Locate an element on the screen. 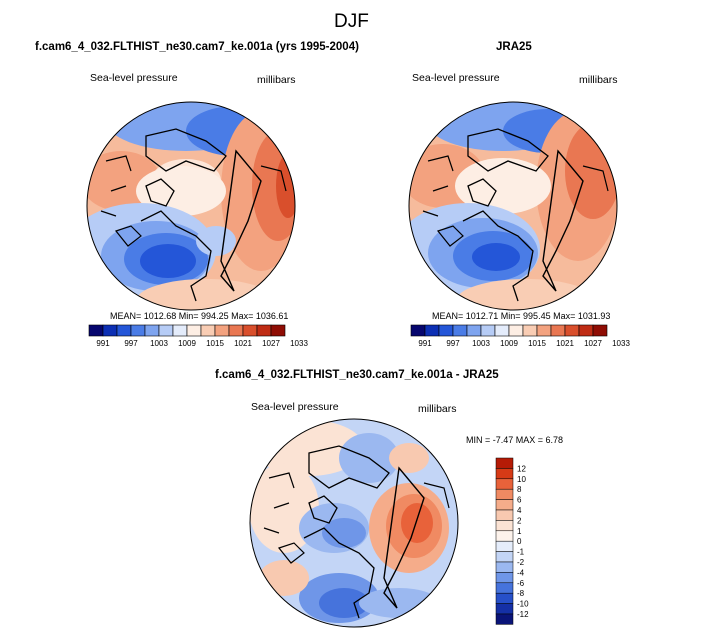 Image resolution: width=705 pixels, height=631 pixels. left-stats: MEAN= 1012.68 Min= 994.25 Max= 1036.61 is located at coordinates (199, 316).